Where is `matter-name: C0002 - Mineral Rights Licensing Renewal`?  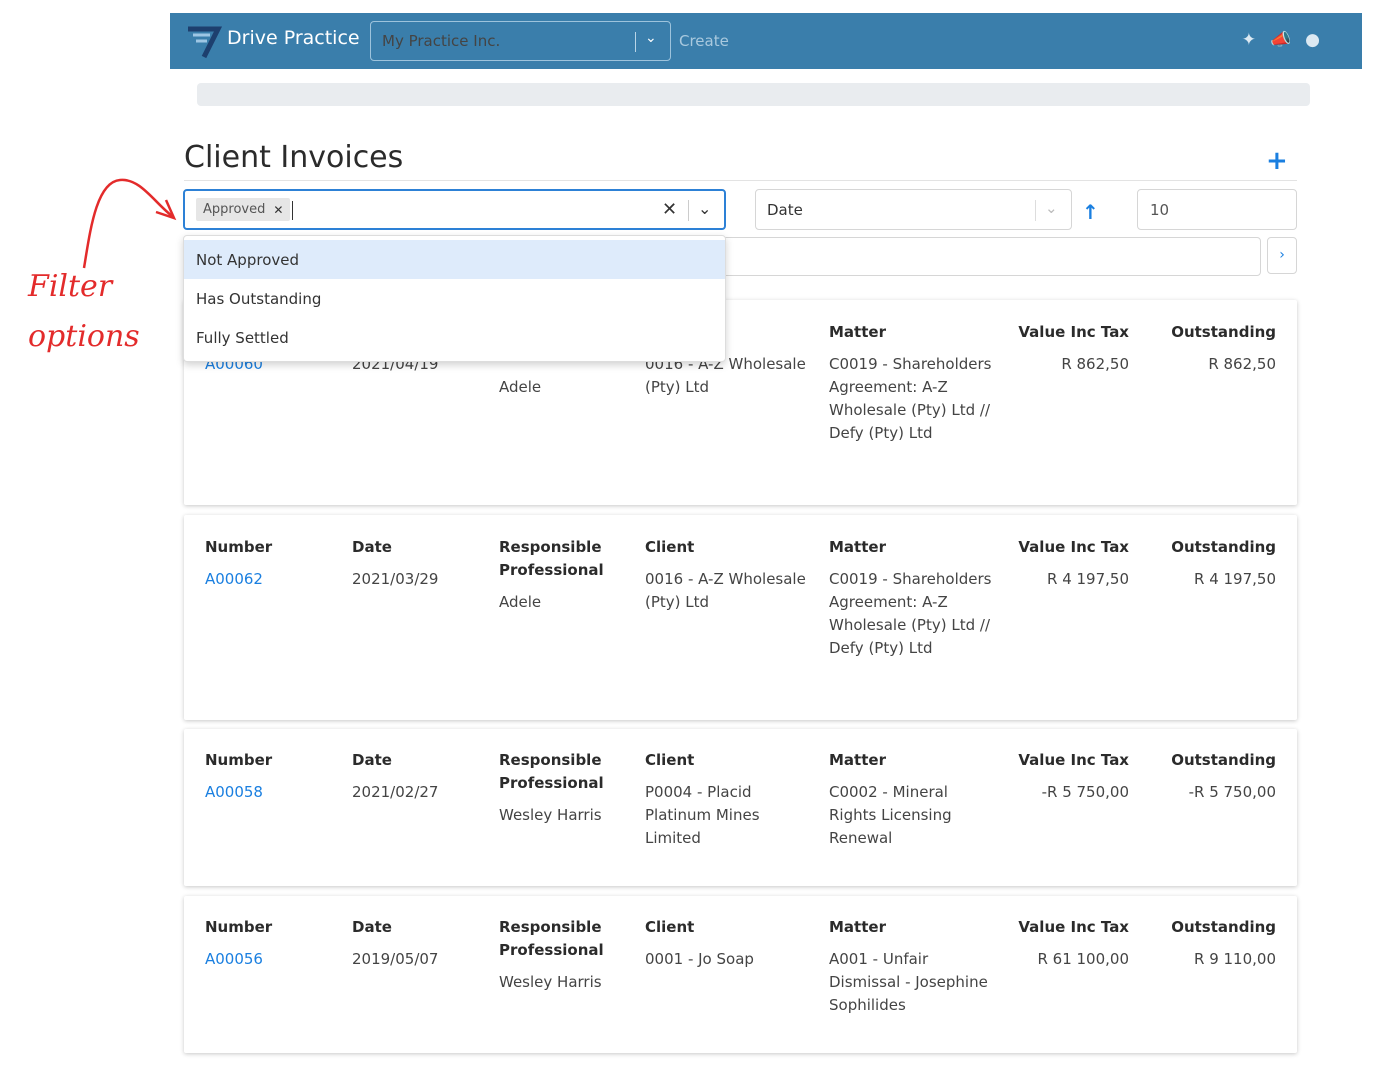 matter-name: C0002 - Mineral Rights Licensing Renewal is located at coordinates (890, 815).